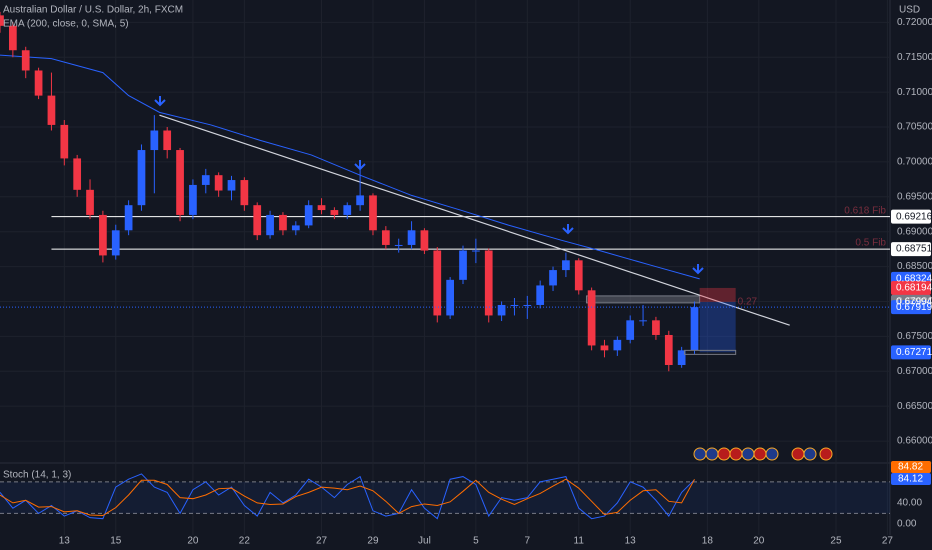  What do you see at coordinates (870, 243) in the screenshot?
I see `fib-label: 0.5 Fib` at bounding box center [870, 243].